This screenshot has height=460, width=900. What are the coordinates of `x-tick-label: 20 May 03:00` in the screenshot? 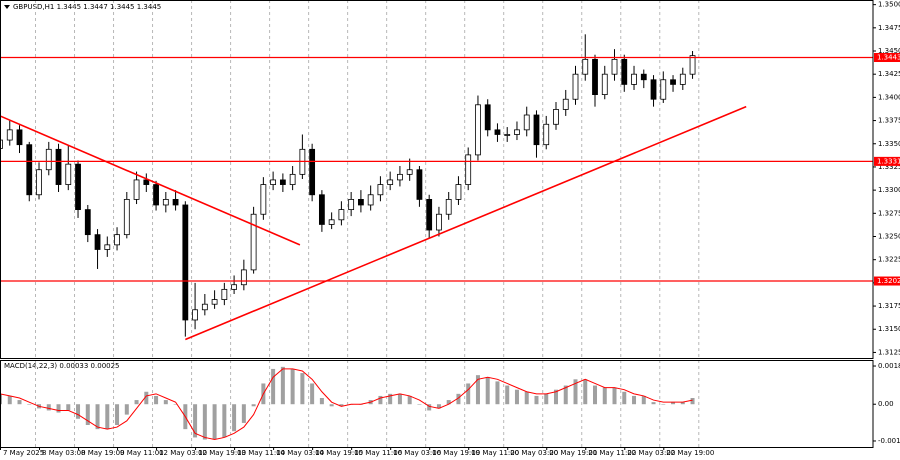 It's located at (534, 453).